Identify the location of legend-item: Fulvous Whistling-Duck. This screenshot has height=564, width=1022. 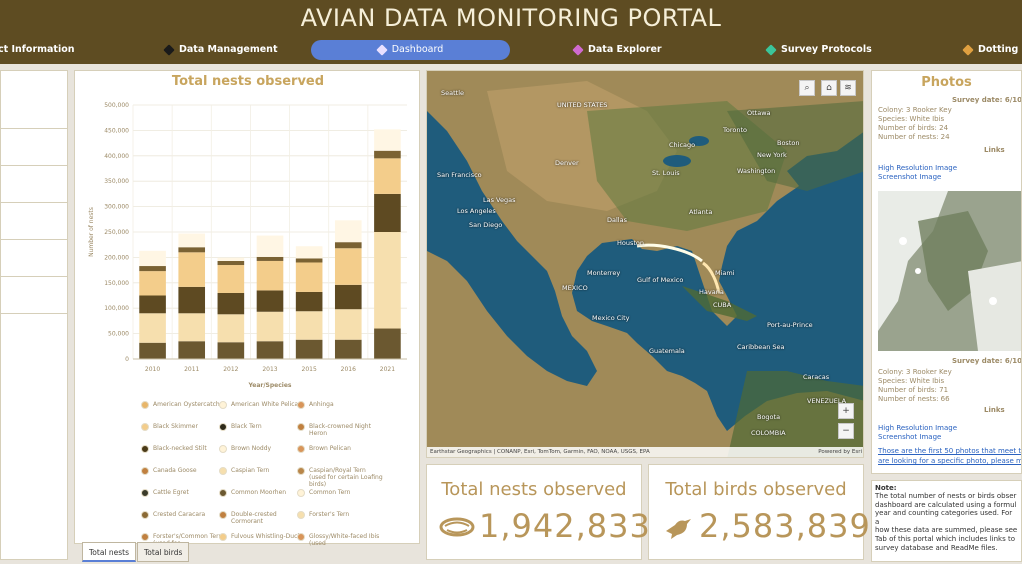
(262, 537).